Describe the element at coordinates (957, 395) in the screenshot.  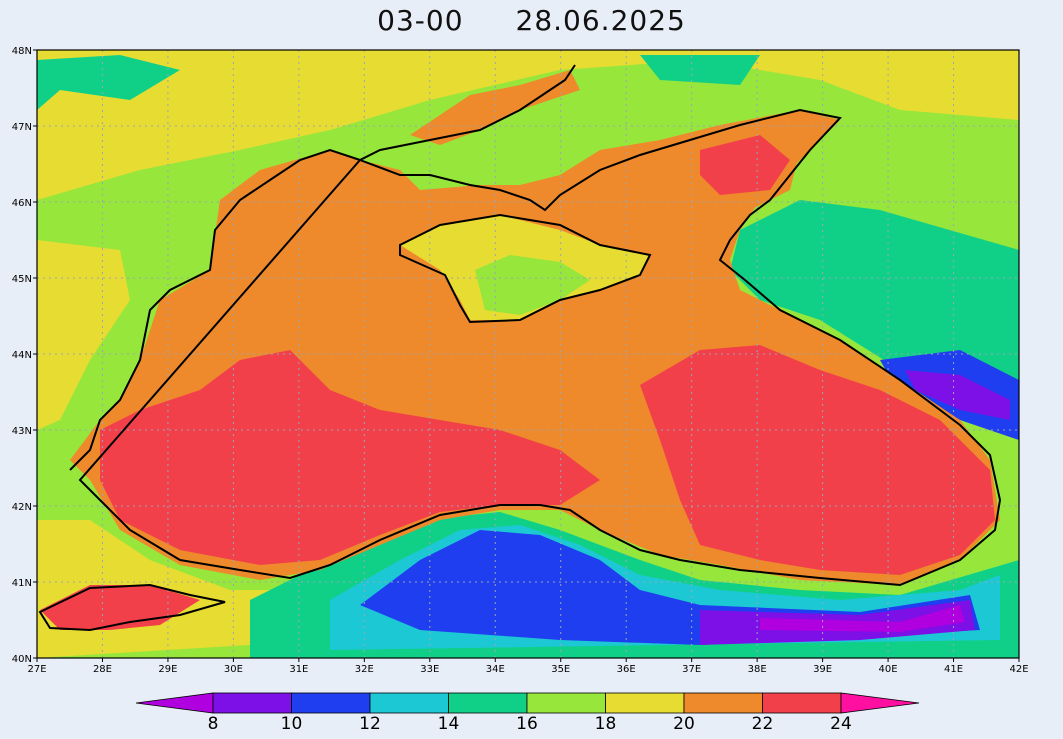
I see `field-purple-east` at that location.